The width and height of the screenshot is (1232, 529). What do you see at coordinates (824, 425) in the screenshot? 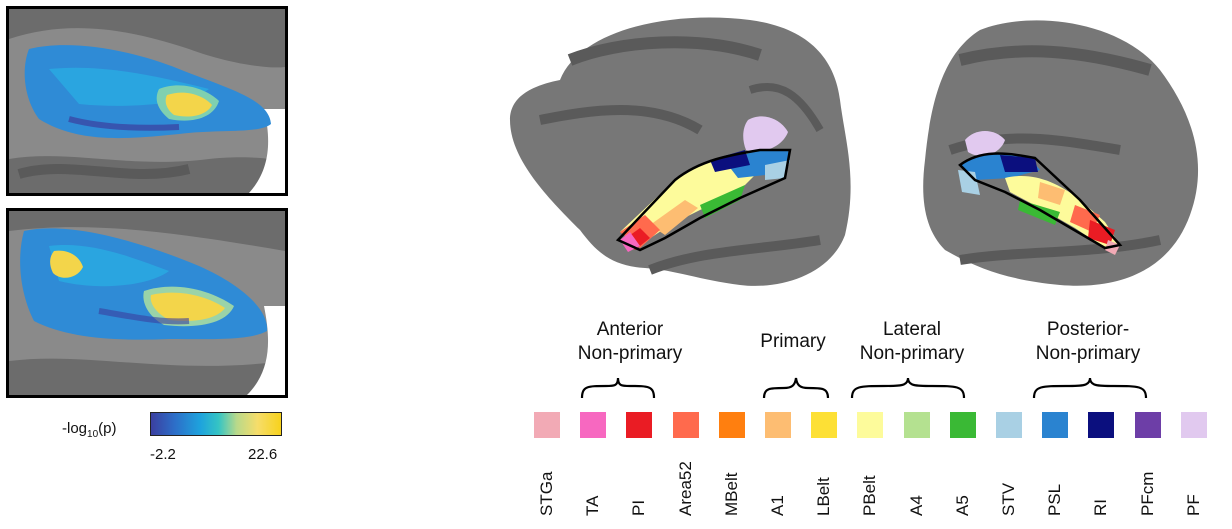
I see `swatch-lbelt` at bounding box center [824, 425].